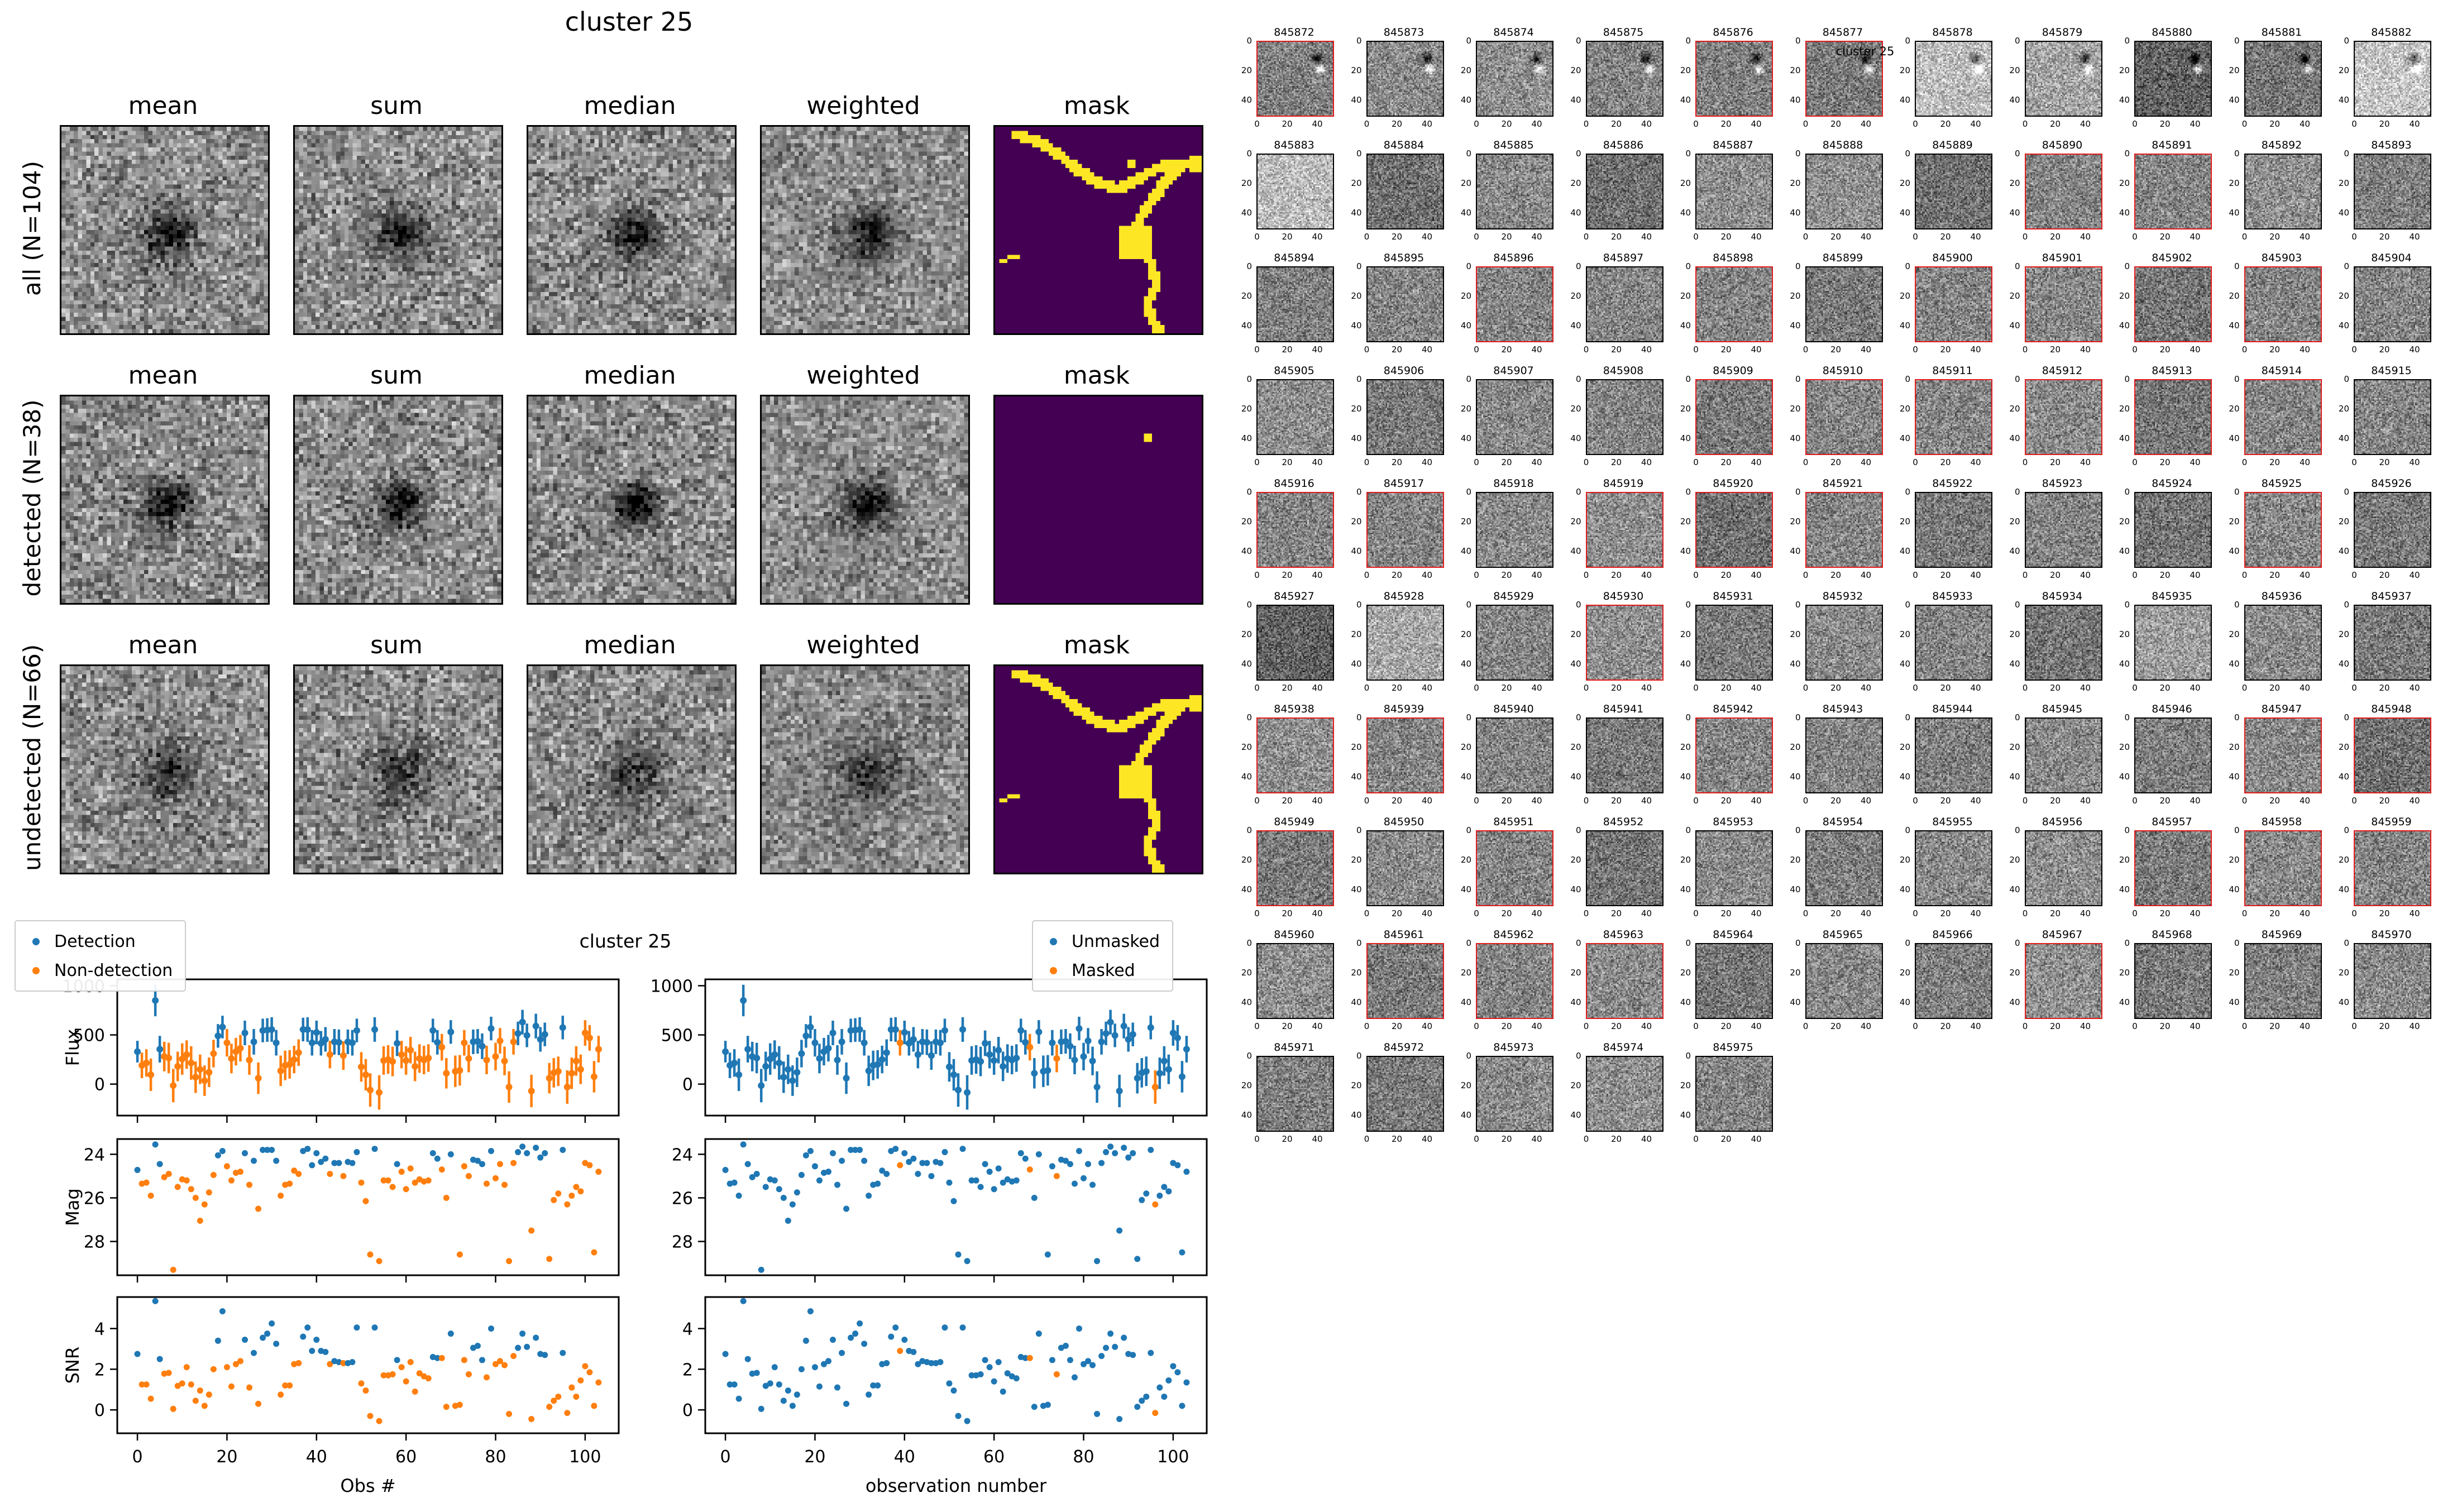 The image size is (2457, 1512). Describe the element at coordinates (2062, 709) in the screenshot. I see `thumbnail-id-label: 845945` at that location.